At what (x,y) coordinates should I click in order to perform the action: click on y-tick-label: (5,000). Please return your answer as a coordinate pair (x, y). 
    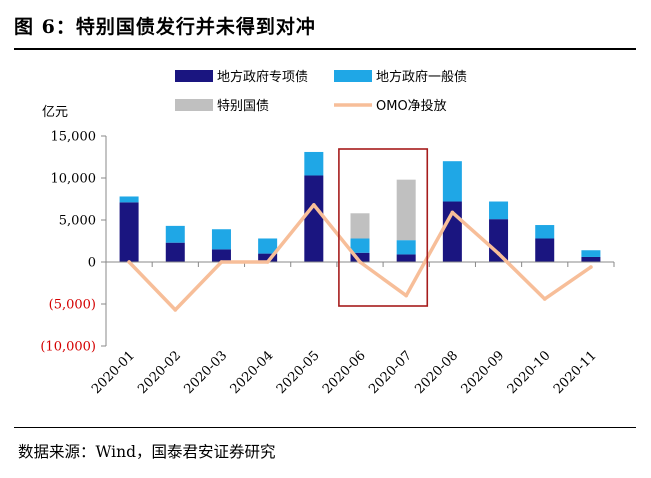
    Looking at the image, I should click on (72, 305).